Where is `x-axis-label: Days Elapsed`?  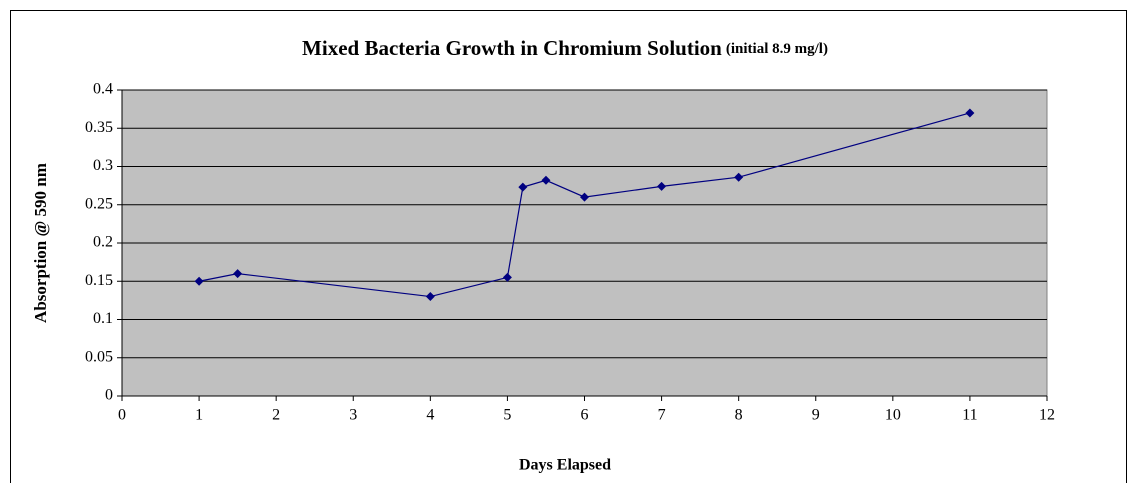
x-axis-label: Days Elapsed is located at coordinates (565, 465).